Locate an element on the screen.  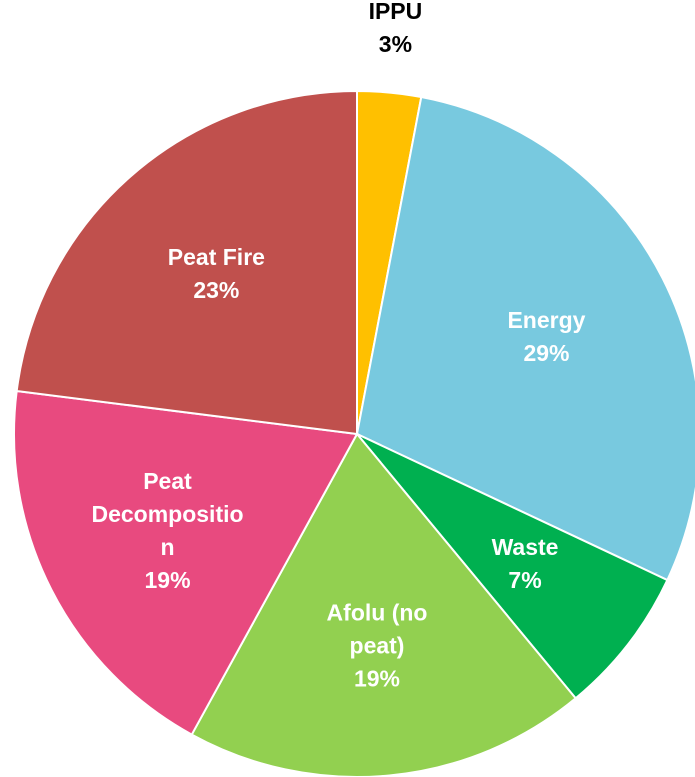
slice-label: Afolu (no peat) 19% is located at coordinates (377, 645).